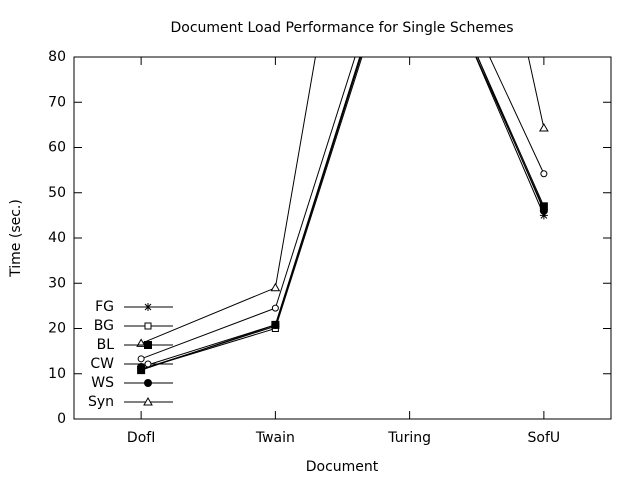 The height and width of the screenshot is (480, 640). What do you see at coordinates (57, 374) in the screenshot?
I see `y-tick-label: 10` at bounding box center [57, 374].